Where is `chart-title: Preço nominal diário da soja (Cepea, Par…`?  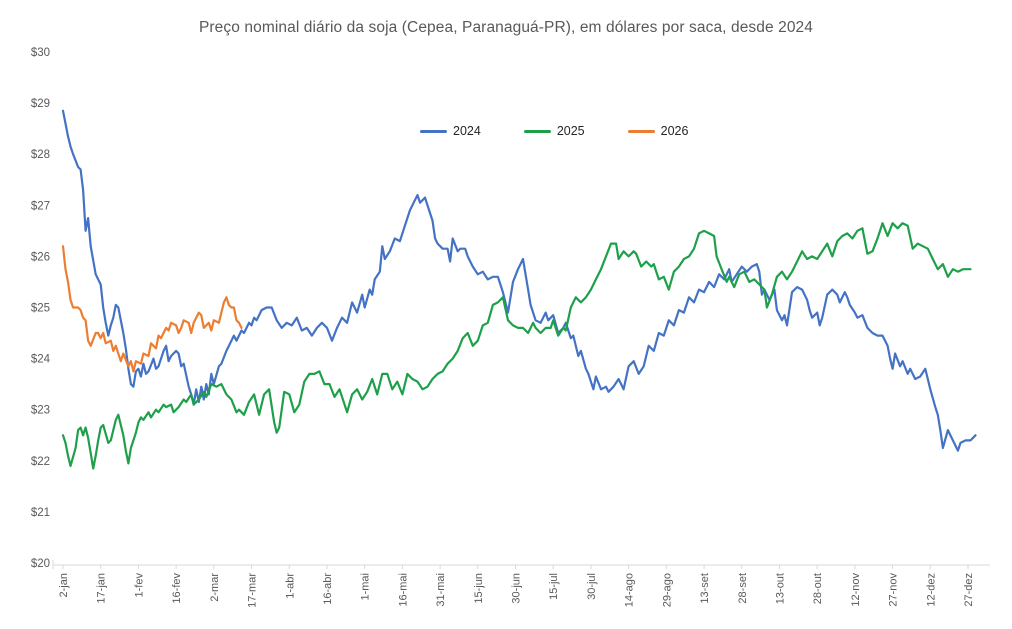
chart-title: Preço nominal diário da soja (Cepea, Par… is located at coordinates (505, 27).